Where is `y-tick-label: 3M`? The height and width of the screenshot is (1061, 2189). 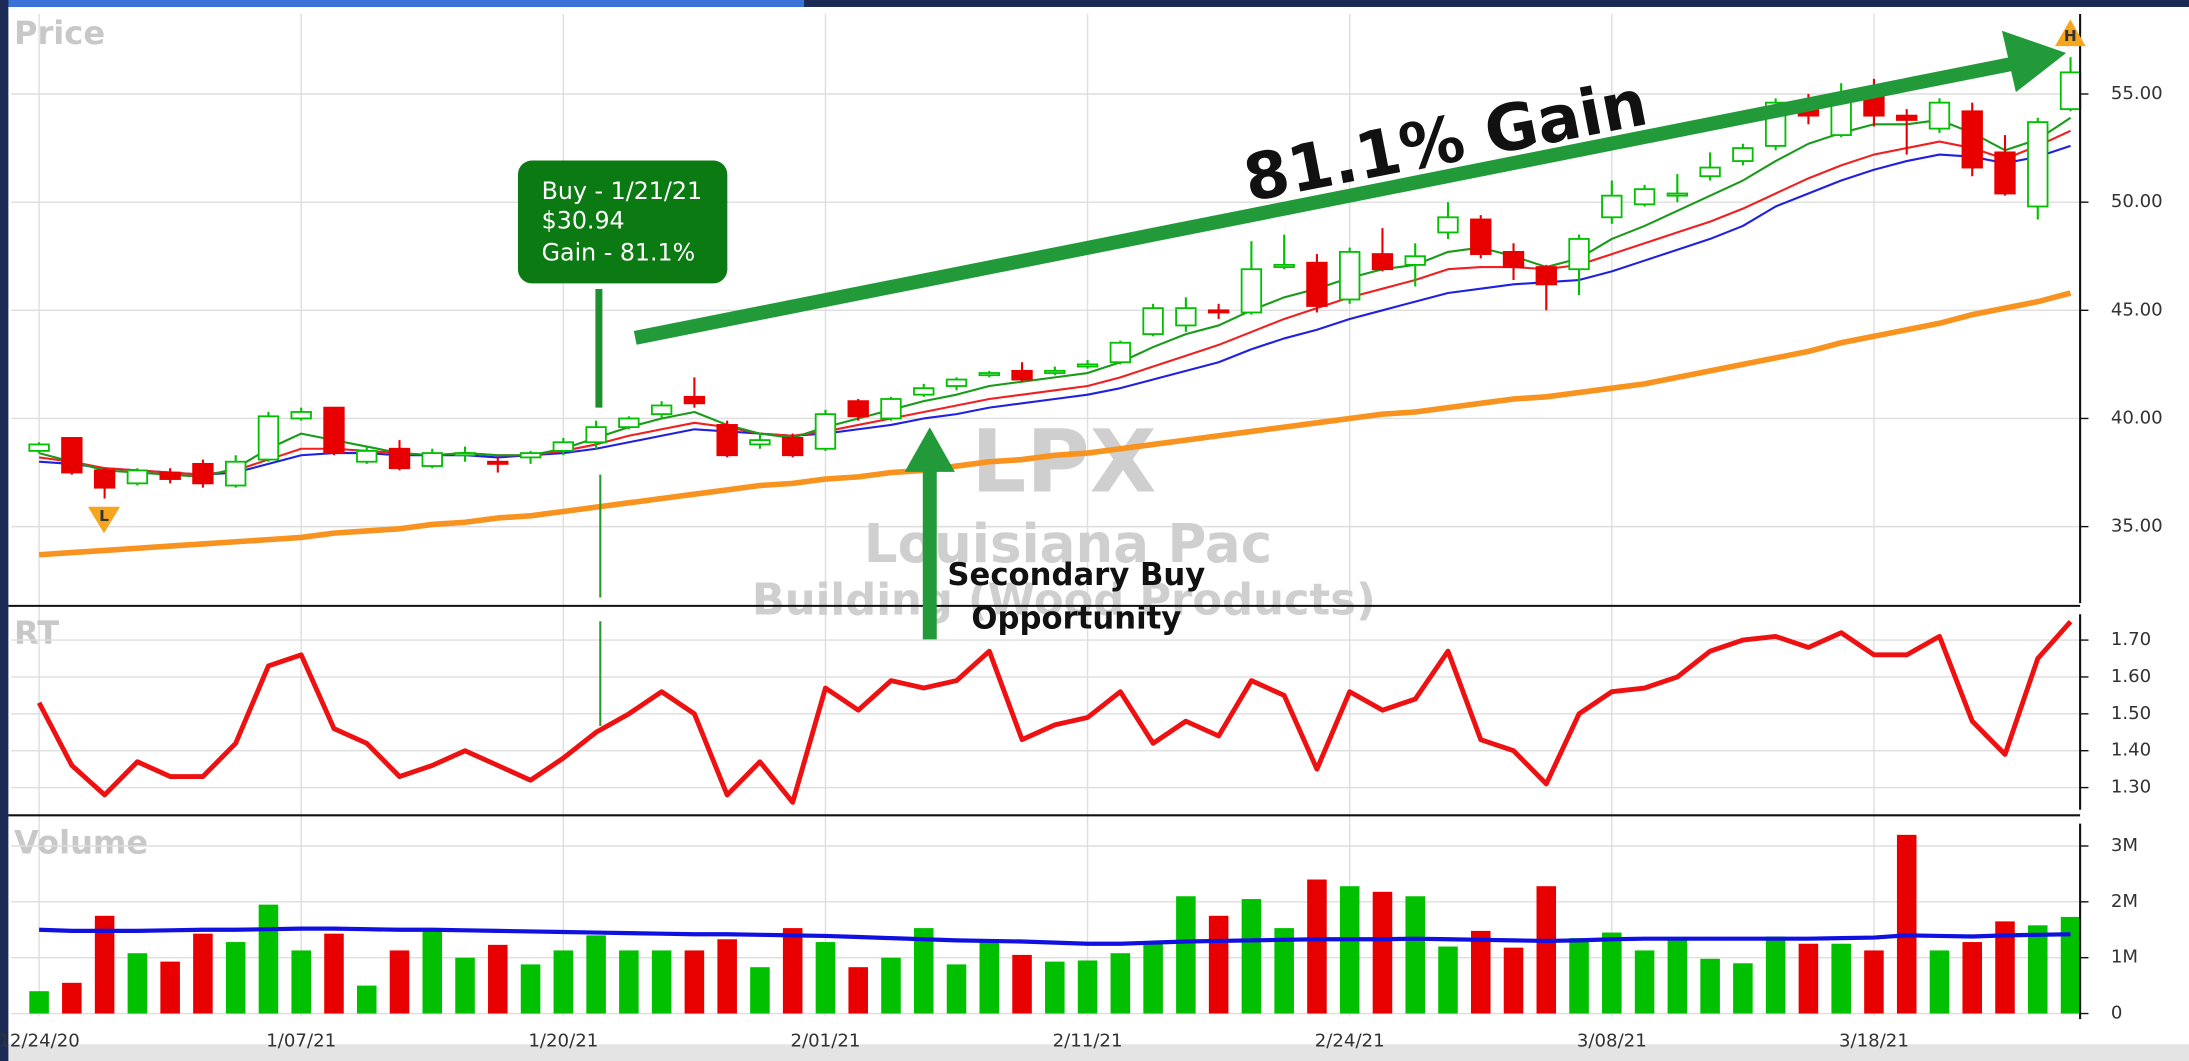
y-tick-label: 3M is located at coordinates (2124, 845).